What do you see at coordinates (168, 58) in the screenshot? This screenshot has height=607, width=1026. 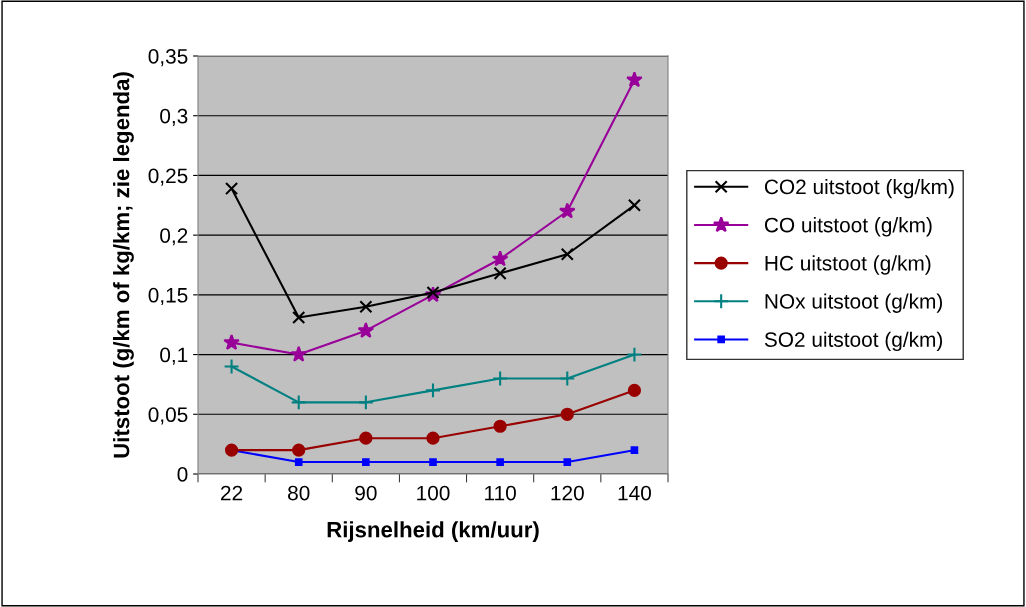 I see `y-tick-label: 0,35` at bounding box center [168, 58].